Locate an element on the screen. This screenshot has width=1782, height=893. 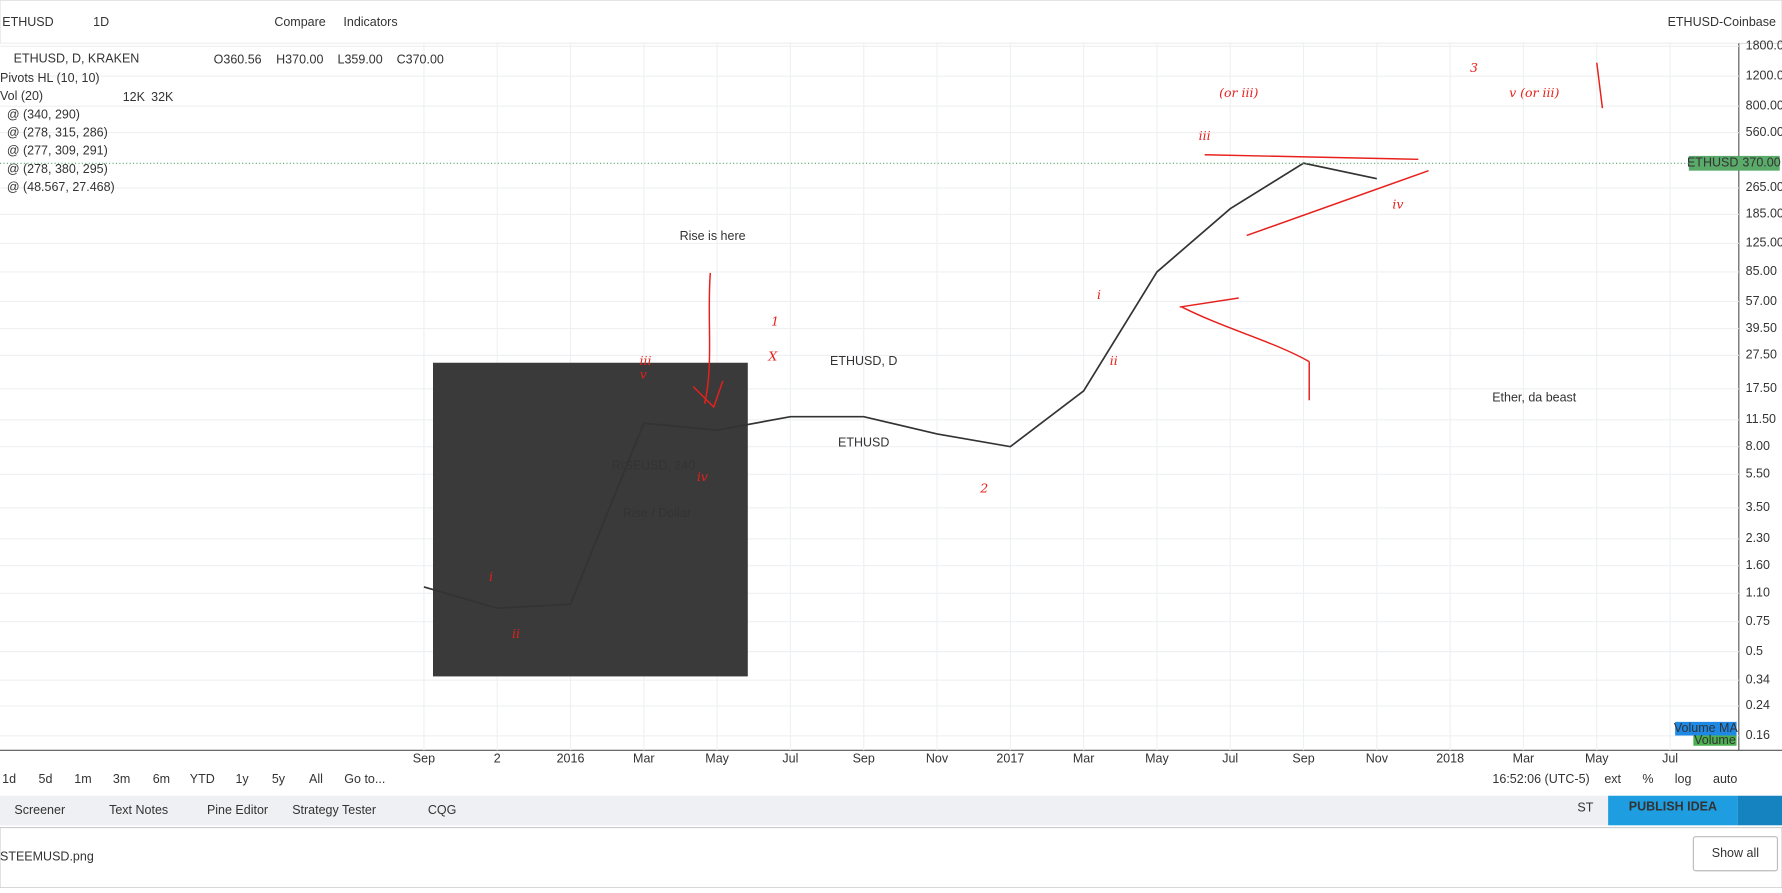
price-tag-symbol: ETHUSD is located at coordinates (1712, 163).